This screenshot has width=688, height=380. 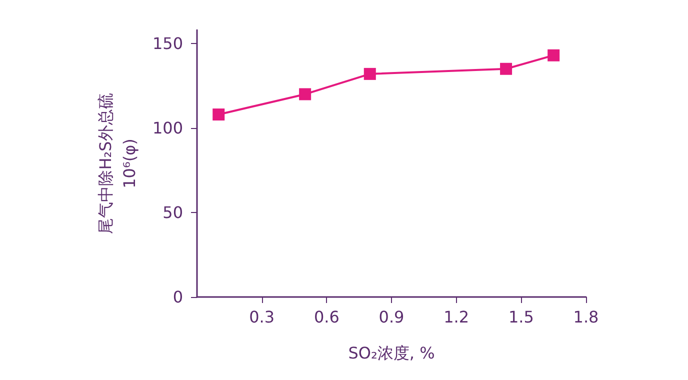 I want to click on y-tick-label: 50, so click(x=172, y=212).